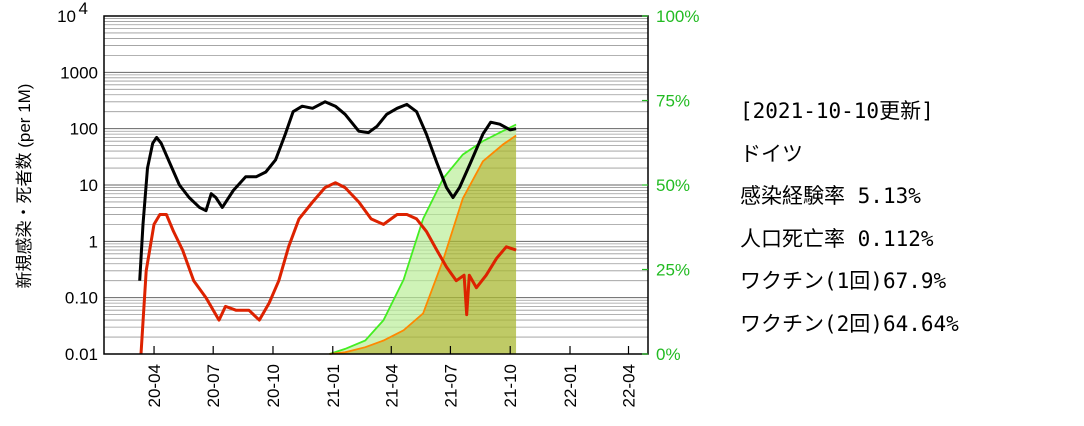 The height and width of the screenshot is (426, 1084). I want to click on vaccine2-label: ワクチン, so click(782, 323).